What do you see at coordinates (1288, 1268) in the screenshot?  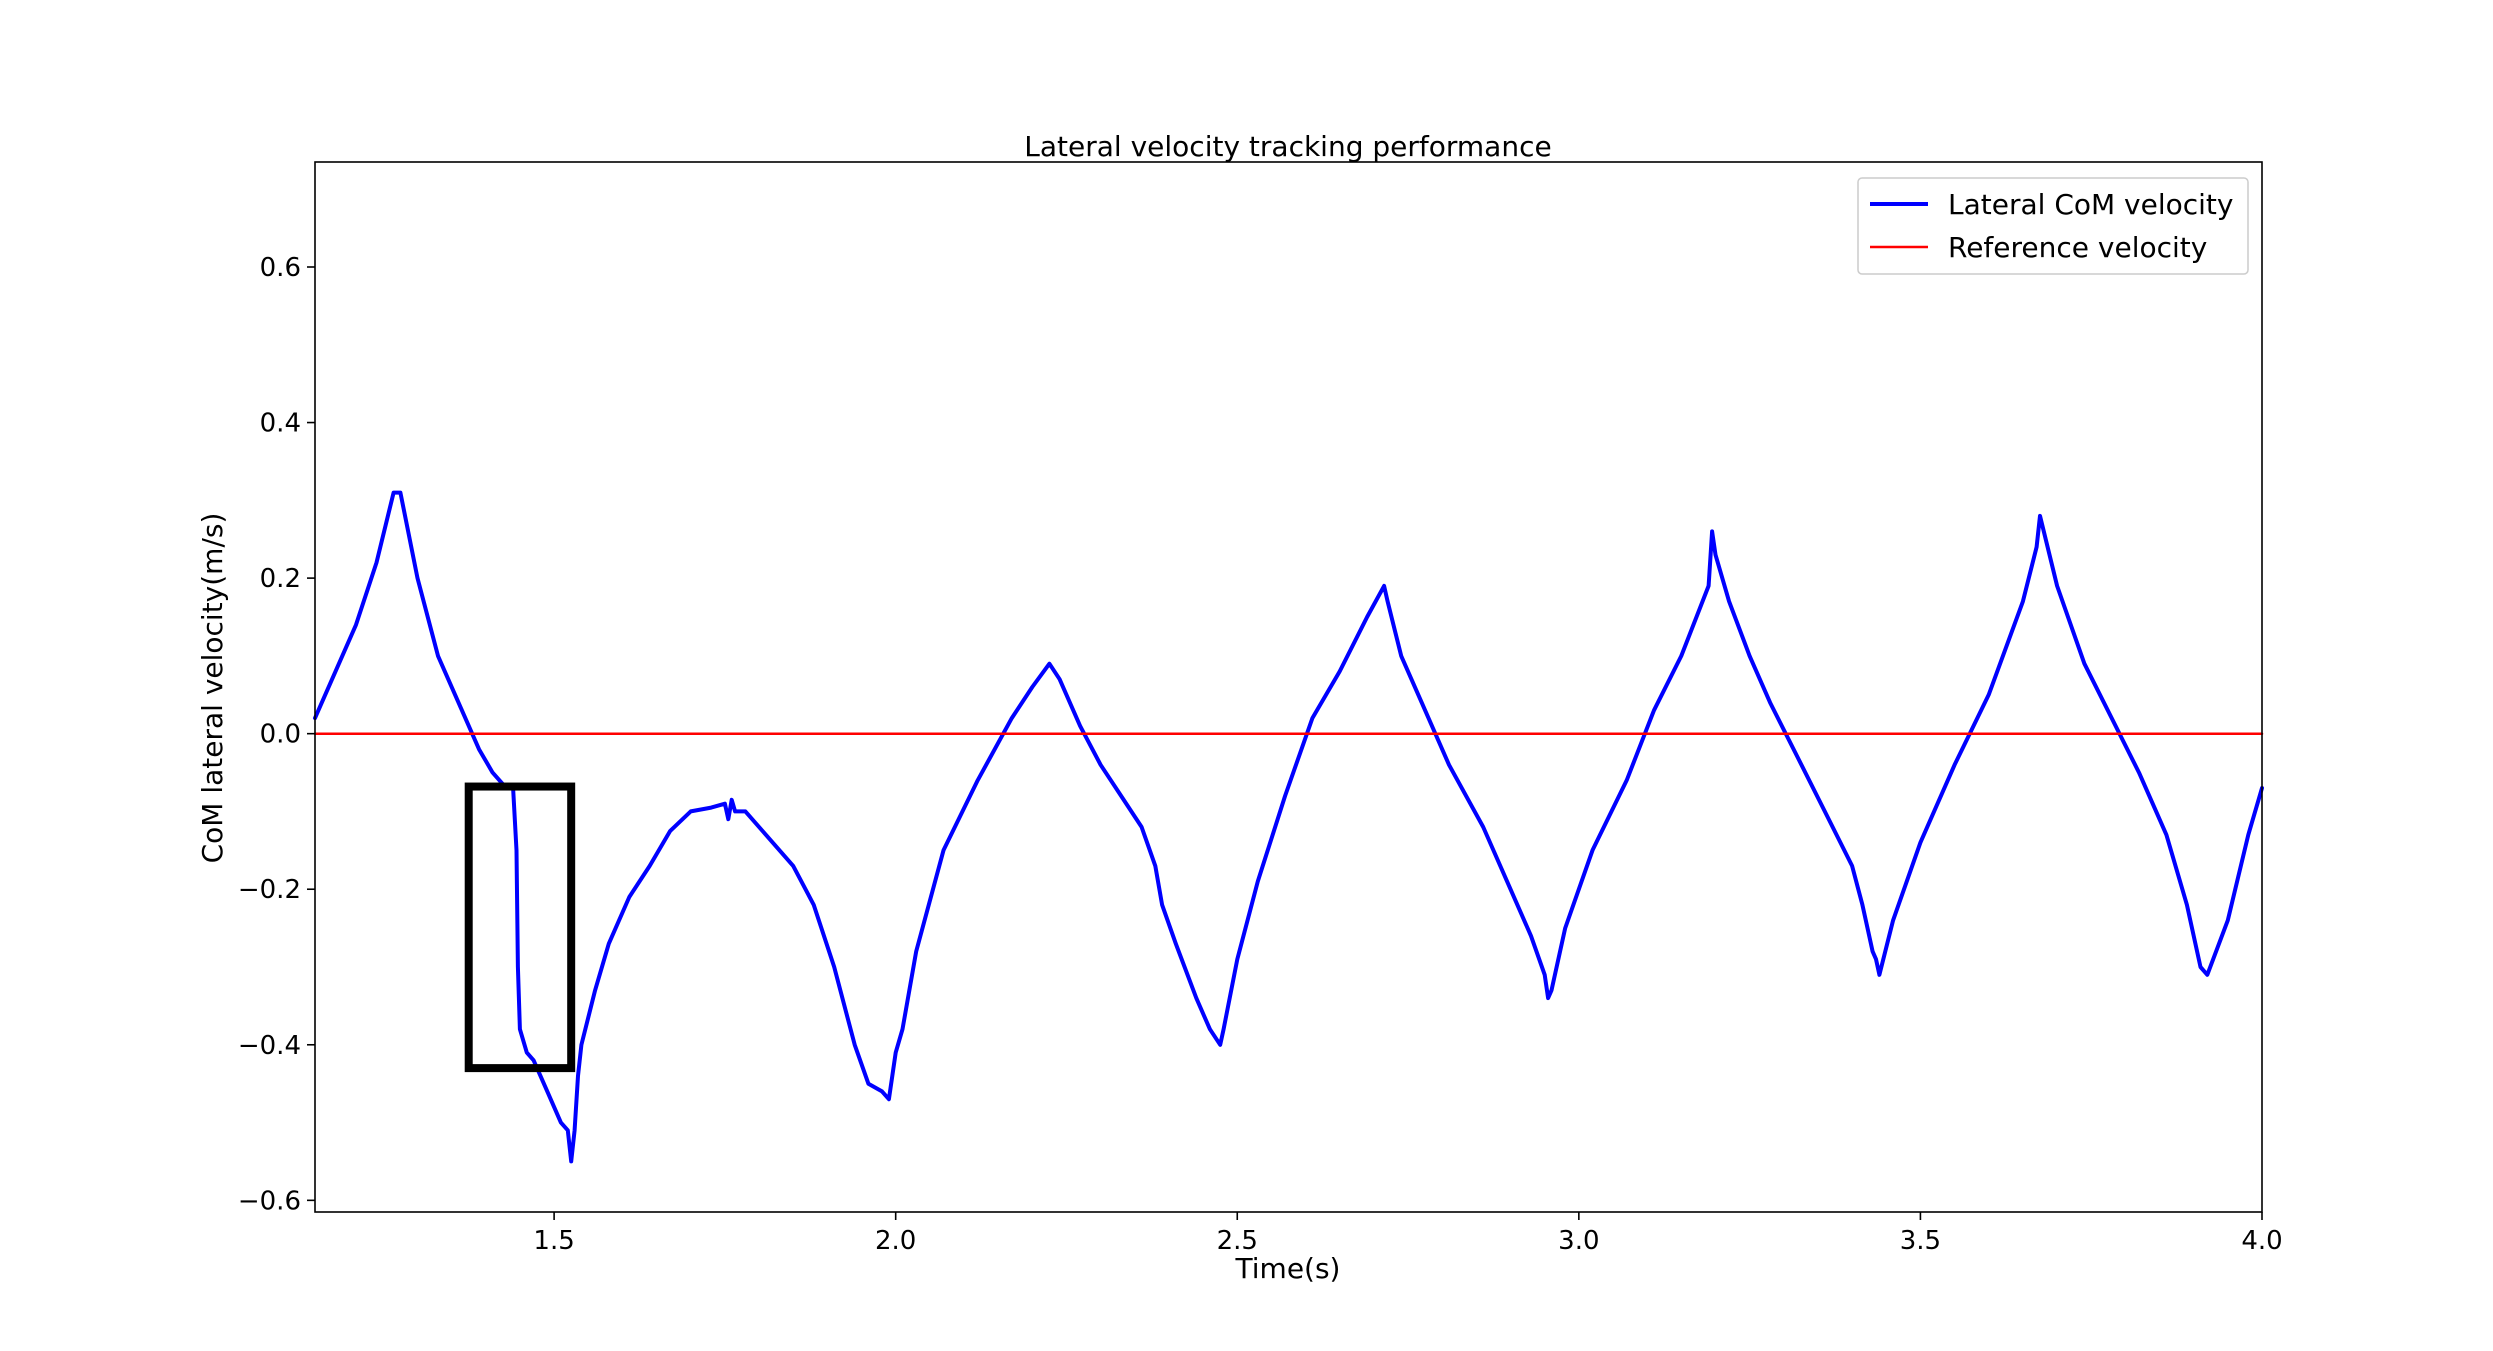 I see `x-axis-label: Time(s)` at bounding box center [1288, 1268].